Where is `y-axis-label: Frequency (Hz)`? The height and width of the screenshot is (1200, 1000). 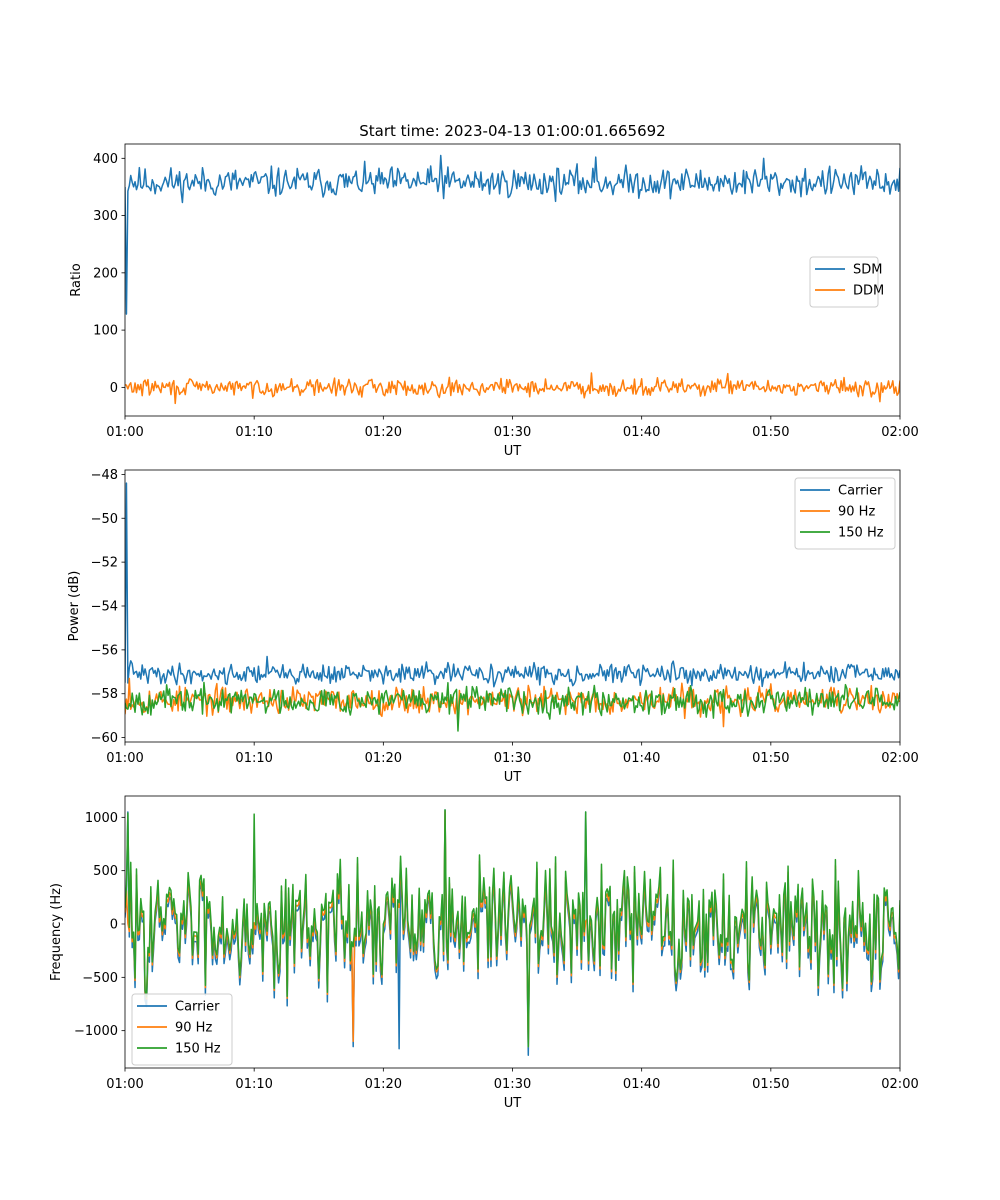
y-axis-label: Frequency (Hz) is located at coordinates (56, 932).